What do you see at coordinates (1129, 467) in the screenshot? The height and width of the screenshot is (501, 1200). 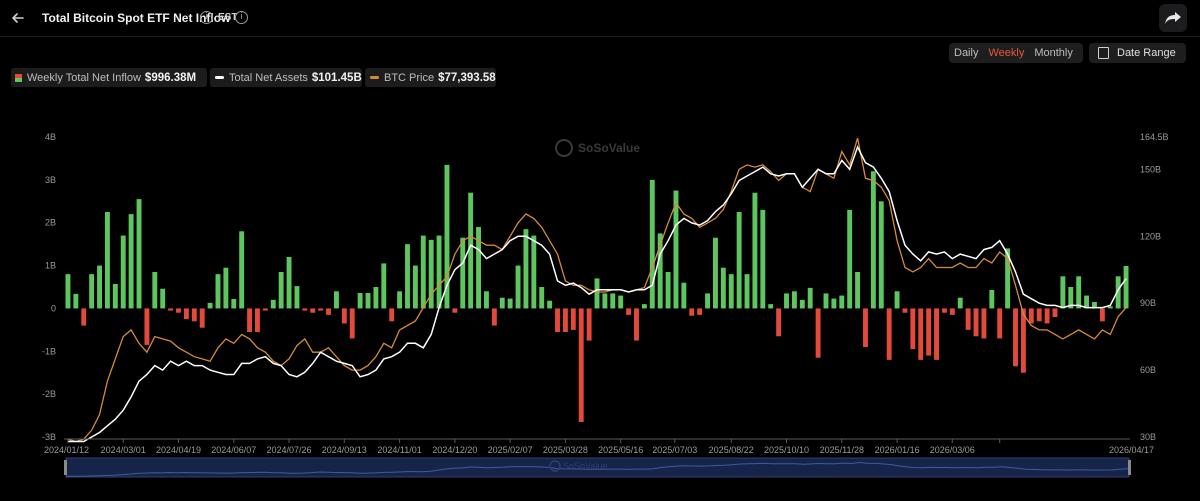 I see `navigator-right-handle` at bounding box center [1129, 467].